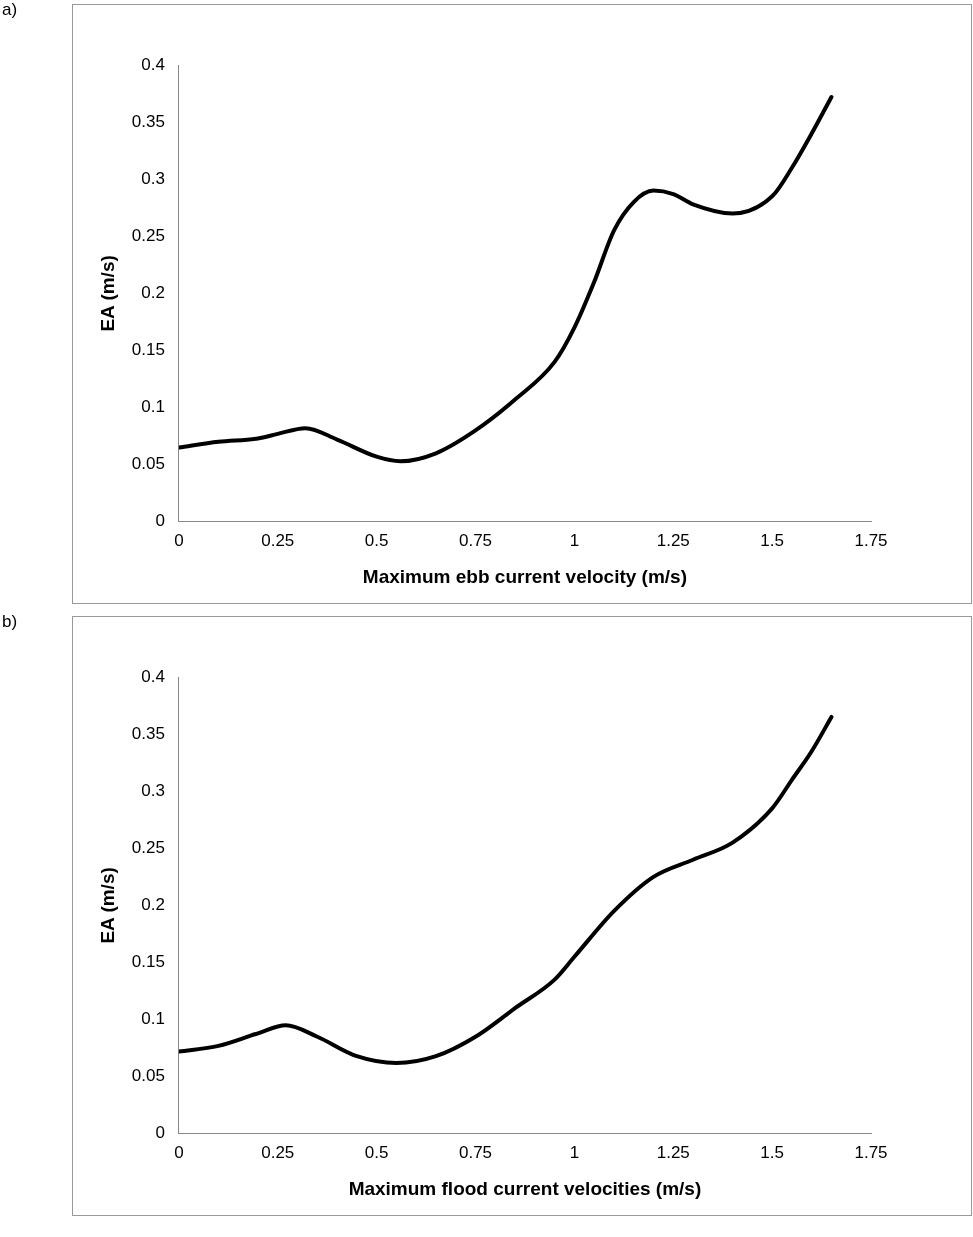  Describe the element at coordinates (525, 576) in the screenshot. I see `x-axis-title: Maximum ebb current velocity (m/s)` at that location.